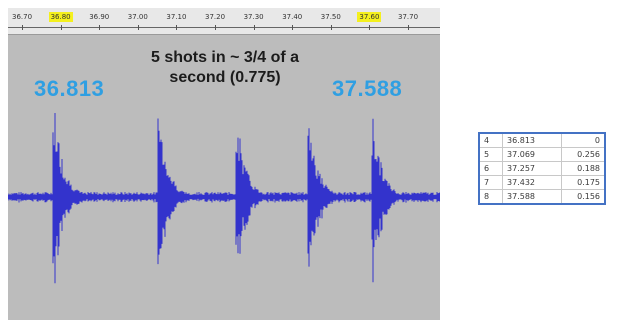 Image resolution: width=642 pixels, height=322 pixels. What do you see at coordinates (532, 168) in the screenshot?
I see `shot-time-cell: 37.257` at bounding box center [532, 168].